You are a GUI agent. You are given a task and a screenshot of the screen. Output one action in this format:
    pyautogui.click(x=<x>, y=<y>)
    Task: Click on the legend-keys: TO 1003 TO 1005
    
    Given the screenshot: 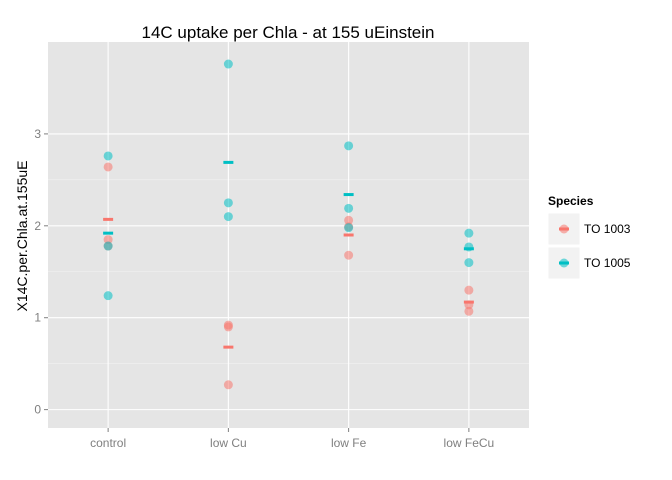 What is the action you would take?
    pyautogui.click(x=589, y=246)
    